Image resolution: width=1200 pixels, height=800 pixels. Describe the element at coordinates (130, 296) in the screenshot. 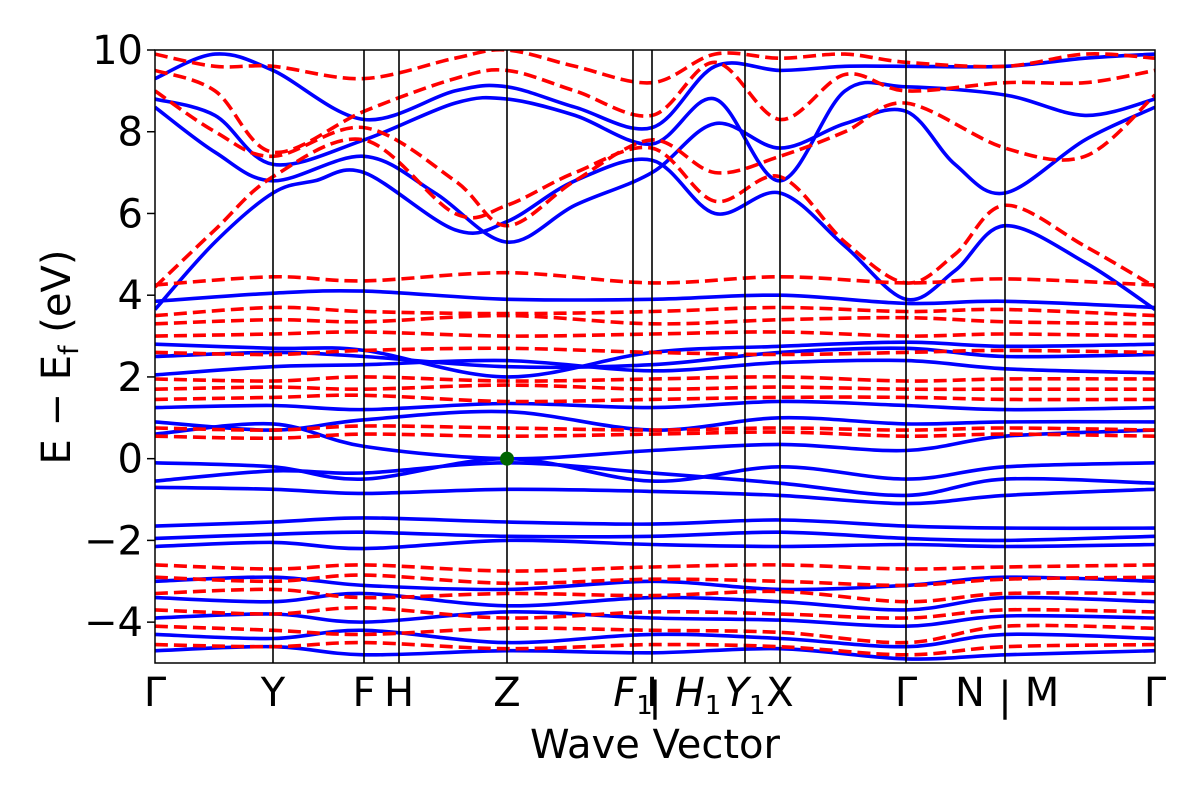

I see `y-tick-label: 4` at that location.